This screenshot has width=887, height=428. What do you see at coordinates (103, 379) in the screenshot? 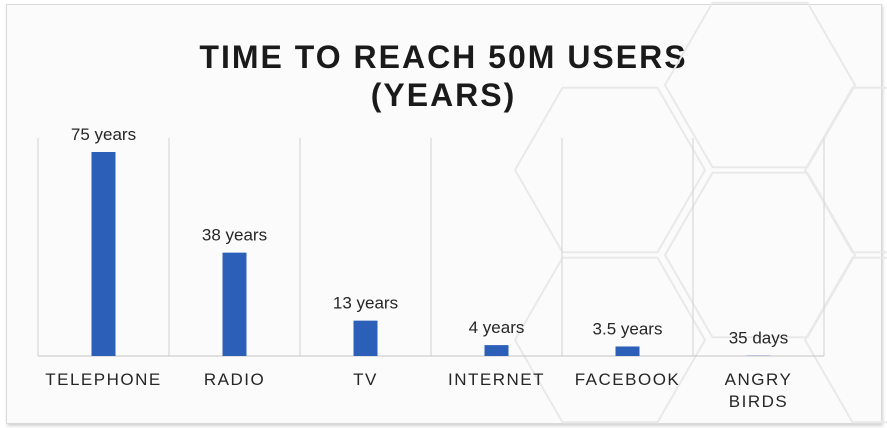
I see `category-label: TELEPHONE` at bounding box center [103, 379].